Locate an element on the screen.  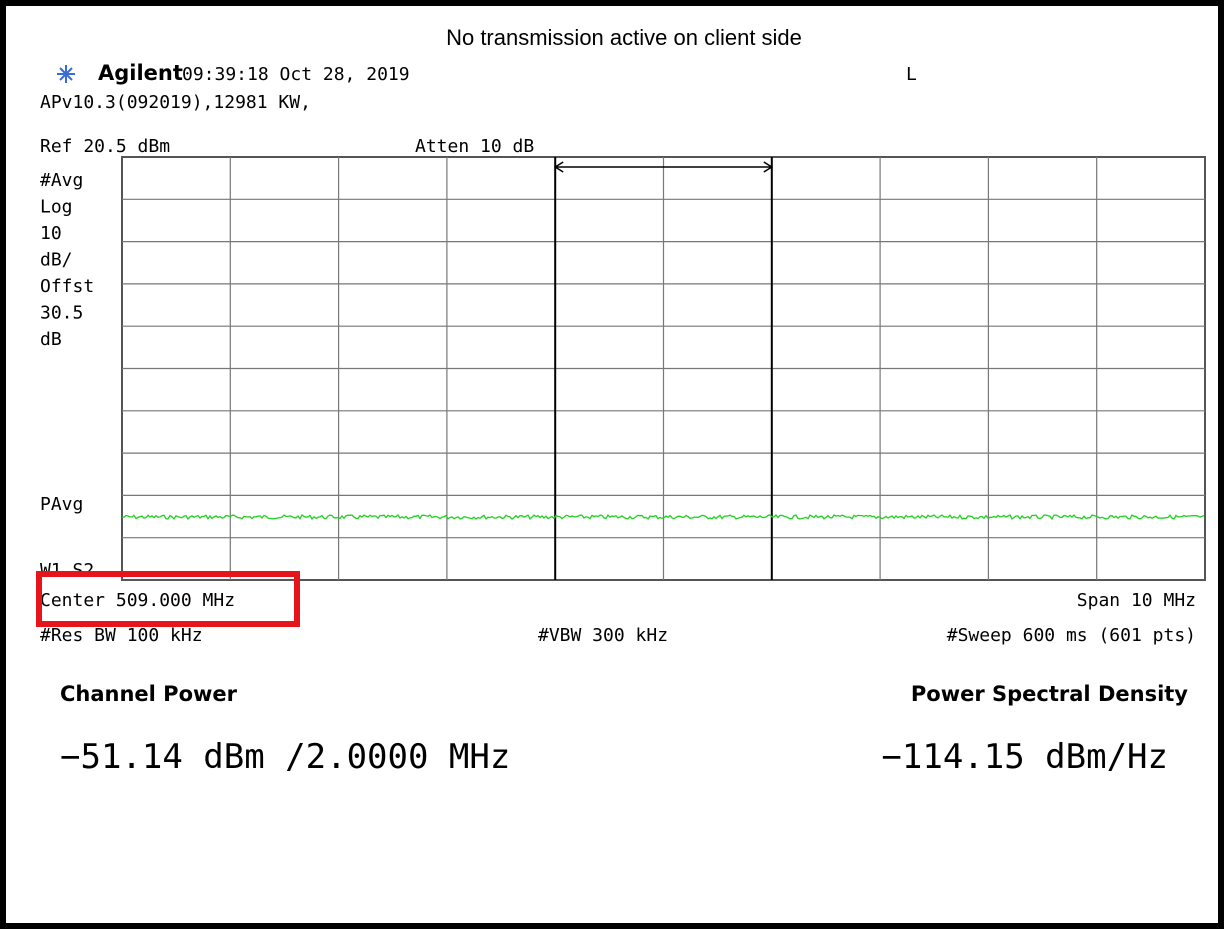
sweep: #Sweep 600 ms (601 pts) is located at coordinates (1071, 635).